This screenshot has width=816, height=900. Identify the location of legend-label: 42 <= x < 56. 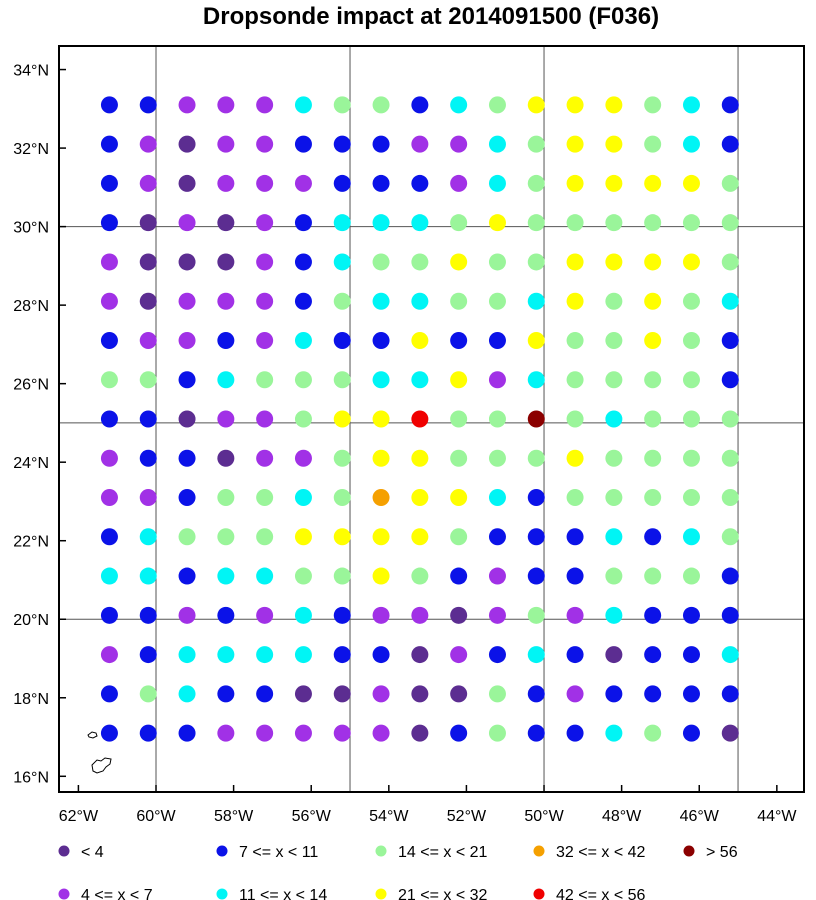
(601, 893).